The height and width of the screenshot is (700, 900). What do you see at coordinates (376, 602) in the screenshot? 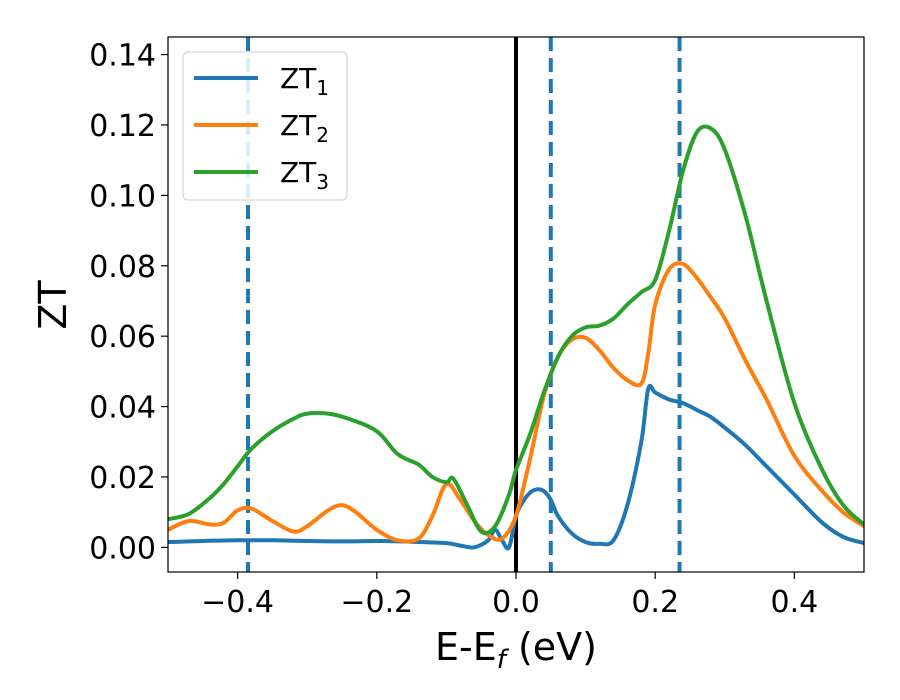
I see `x-tick-label: −0.2` at bounding box center [376, 602].